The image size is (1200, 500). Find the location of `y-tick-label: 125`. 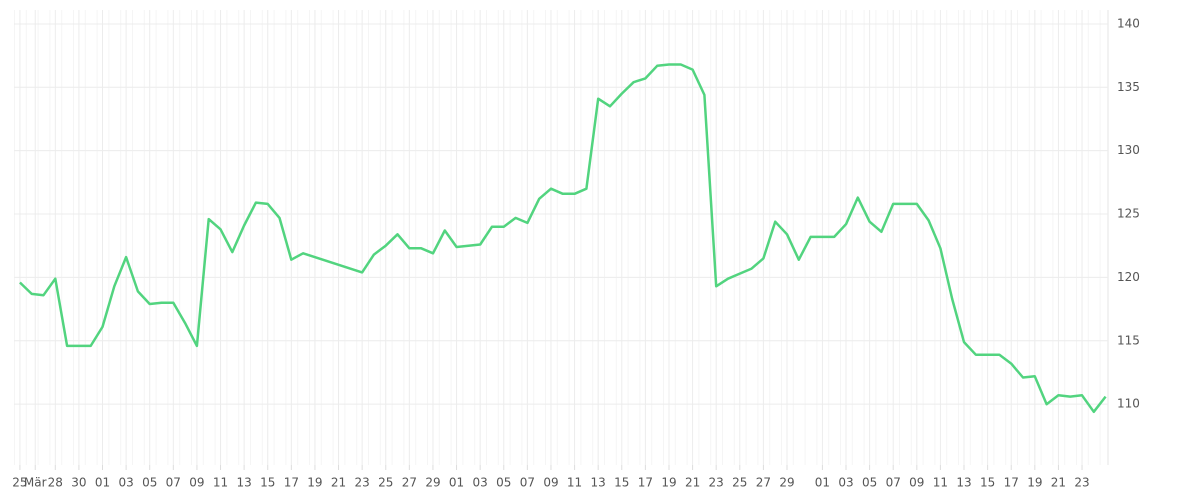

y-tick-label: 125 is located at coordinates (1128, 214).